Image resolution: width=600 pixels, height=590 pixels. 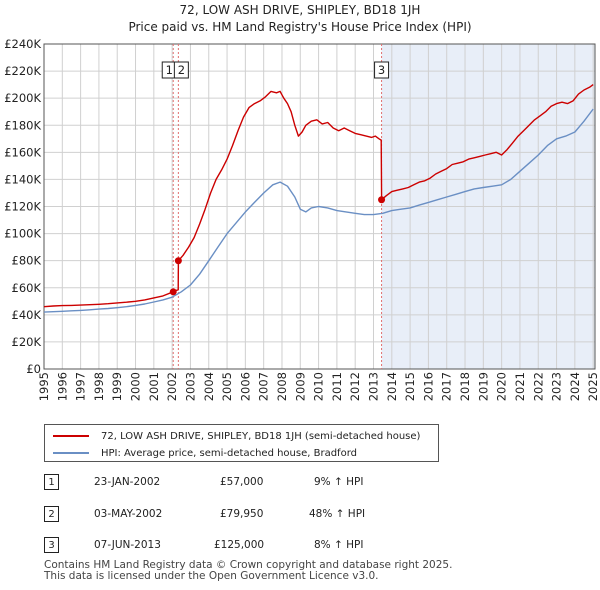 What do you see at coordinates (51, 514) in the screenshot?
I see `sale-number-badge: 2` at bounding box center [51, 514].